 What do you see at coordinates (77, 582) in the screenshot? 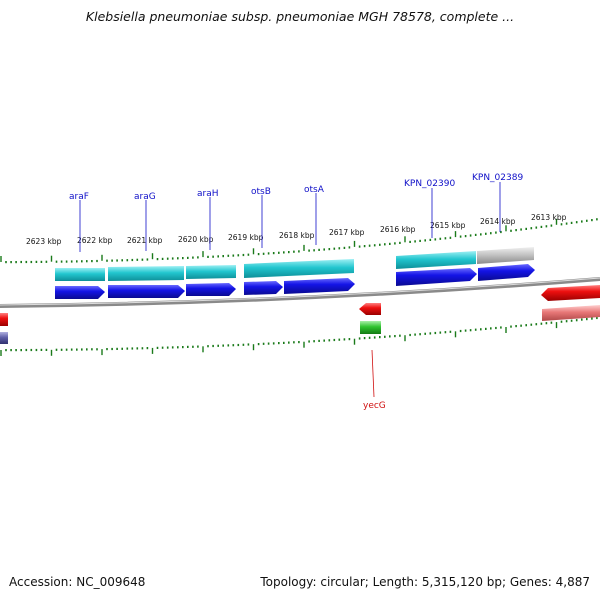
I see `accession-label: Accession: NC_009648` at bounding box center [77, 582].